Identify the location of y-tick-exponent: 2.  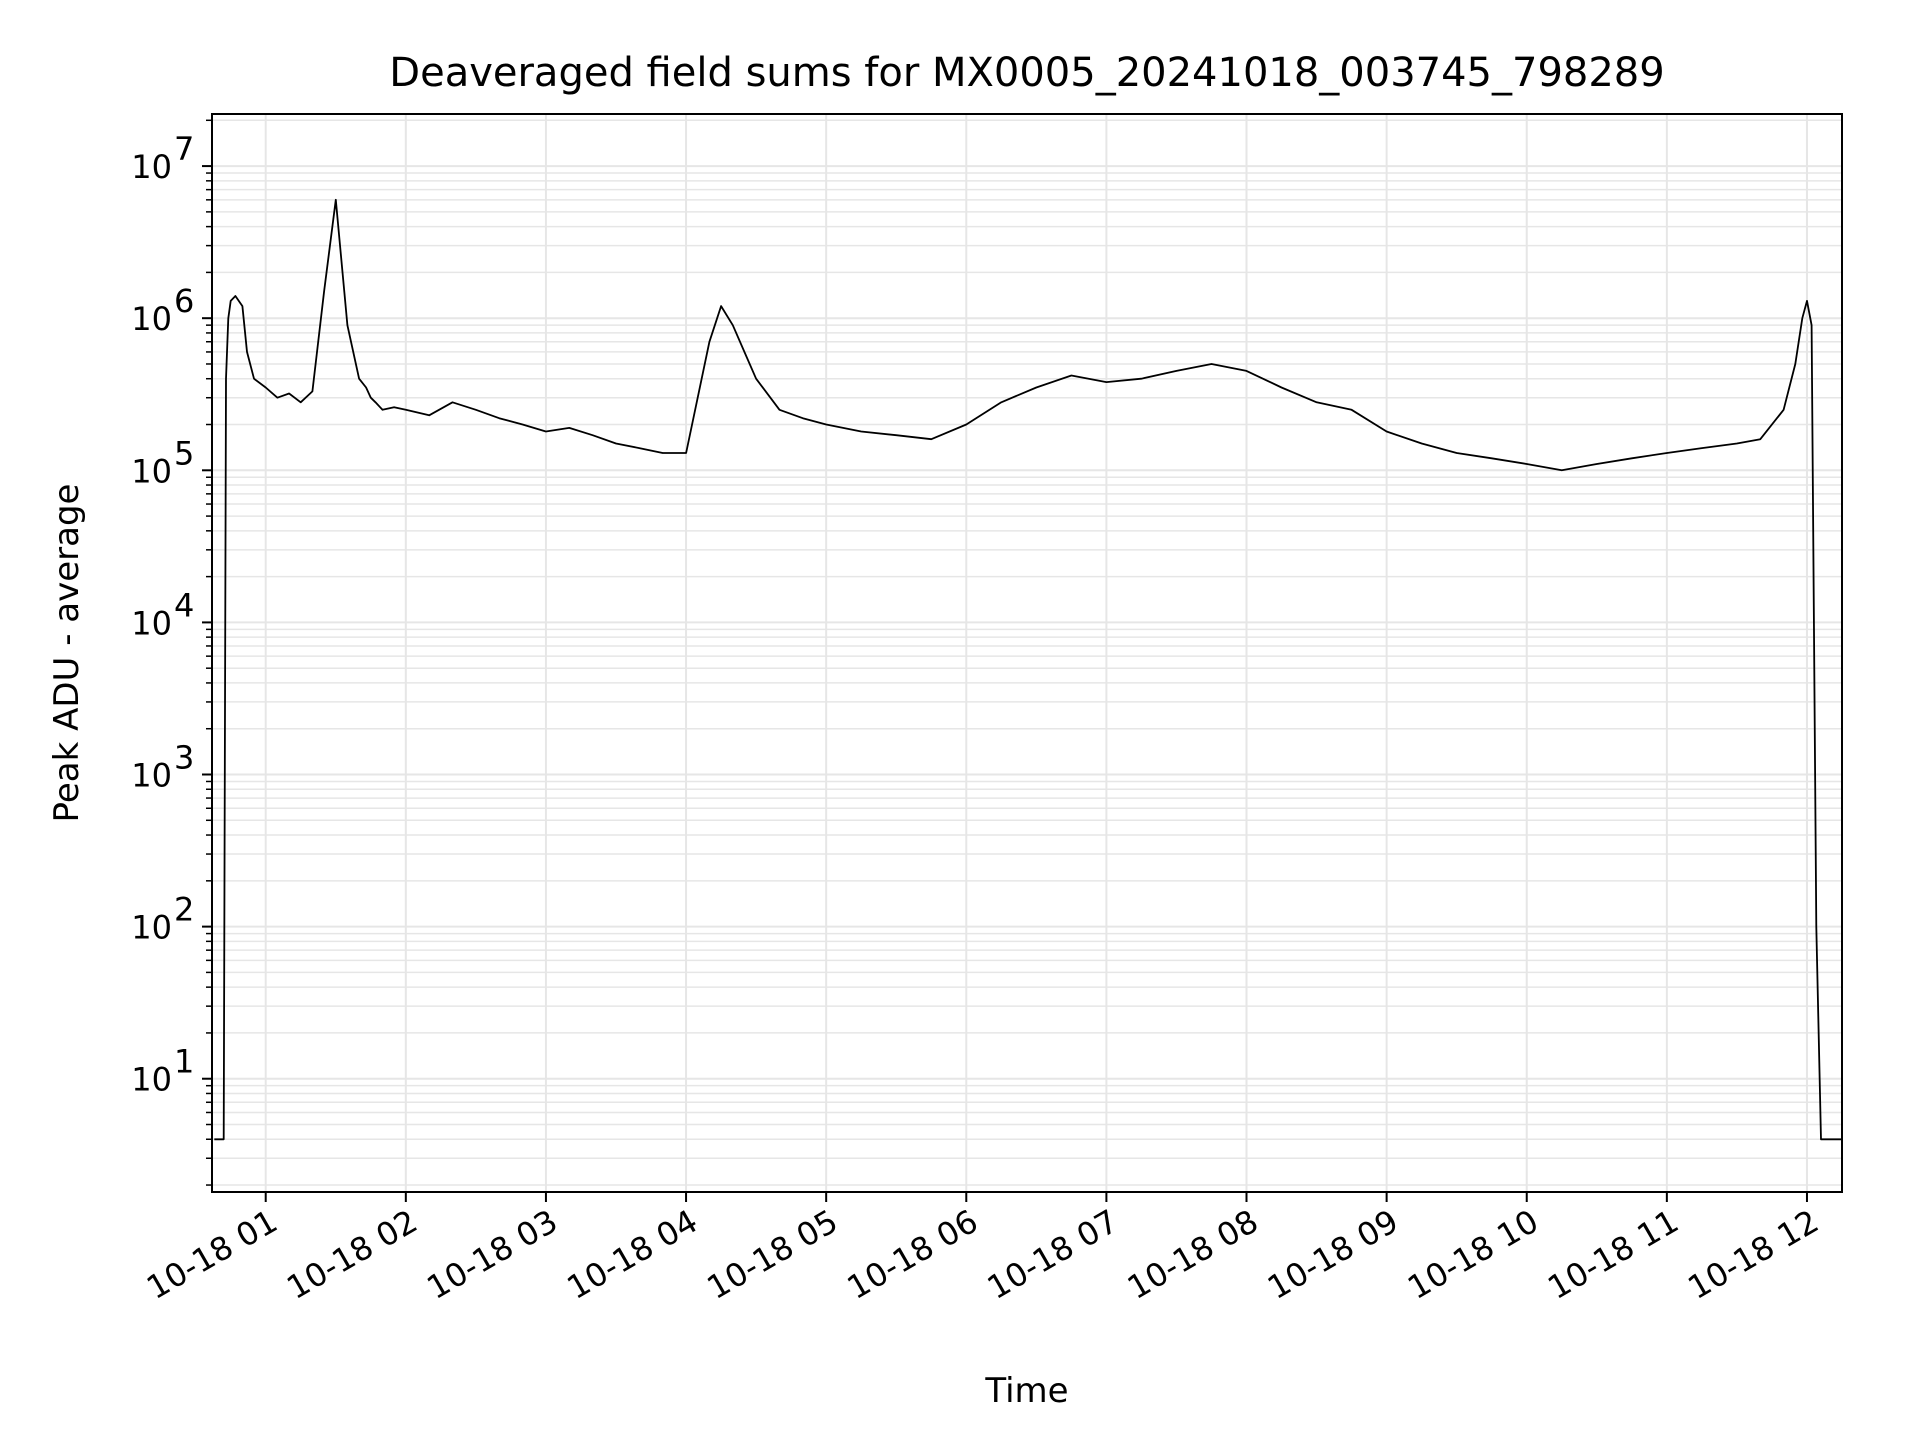
(184, 910).